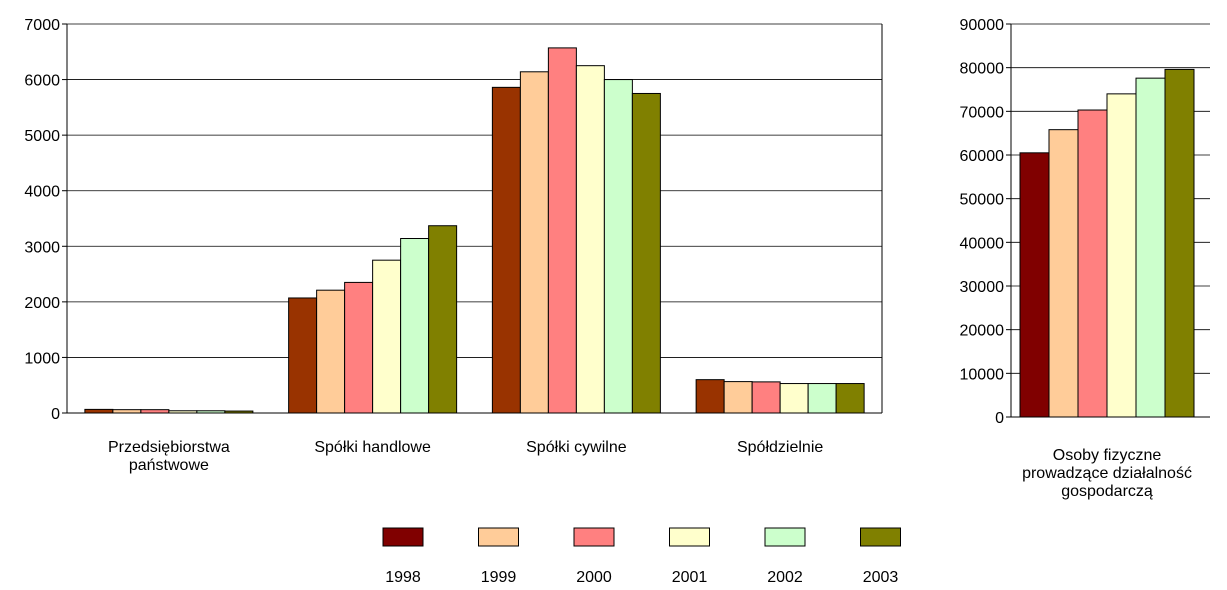  I want to click on legend-swatch-1998, so click(403, 537).